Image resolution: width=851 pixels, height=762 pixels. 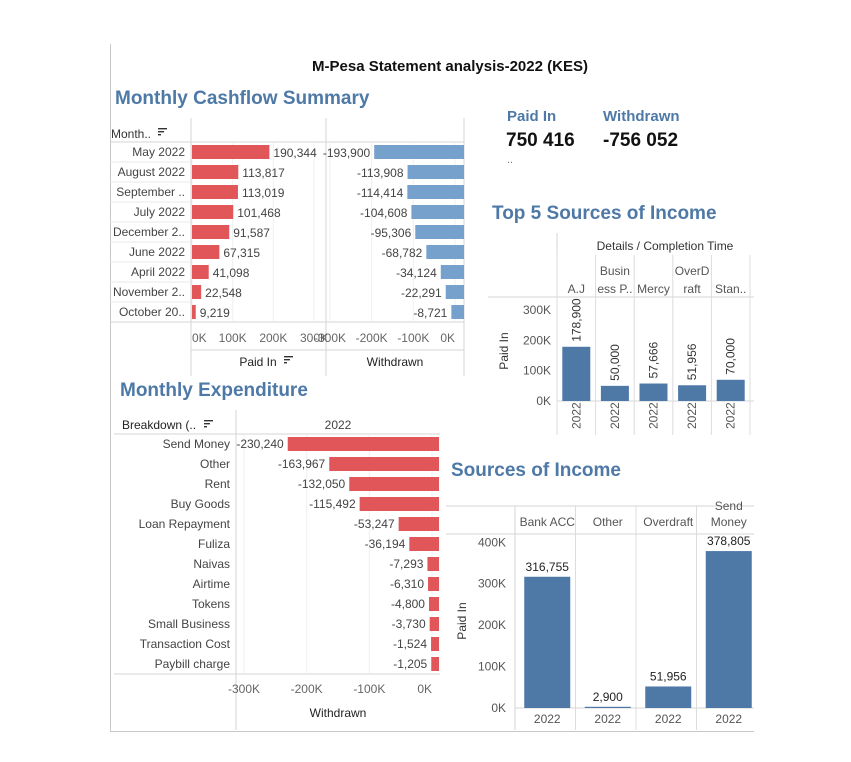 What do you see at coordinates (615, 362) in the screenshot?
I see `data-label: 50,000` at bounding box center [615, 362].